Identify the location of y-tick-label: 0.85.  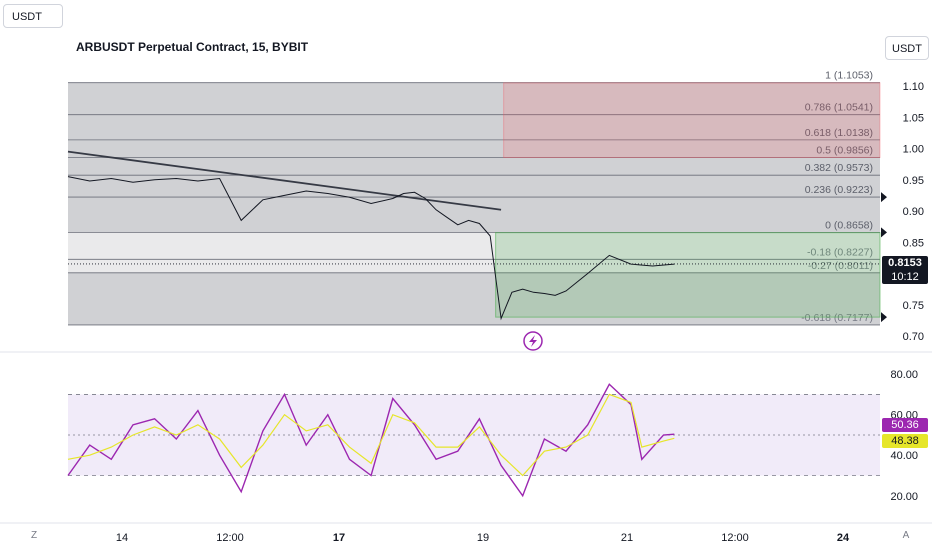
(913, 243).